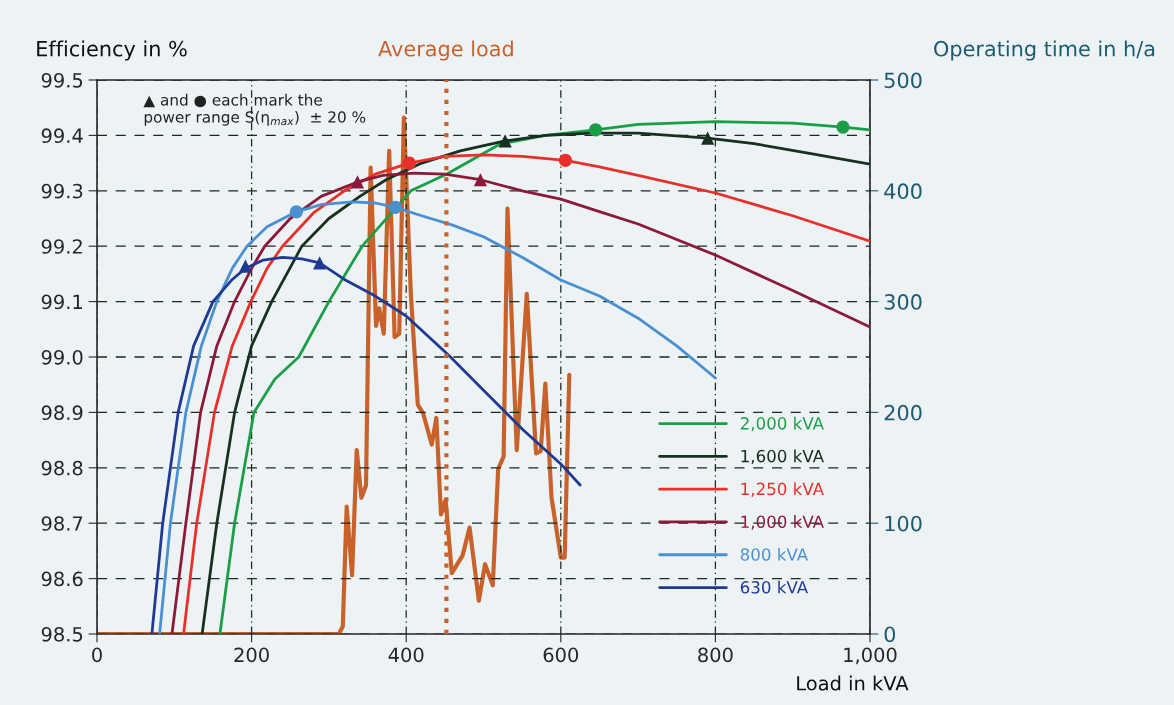 The image size is (1174, 705). Describe the element at coordinates (61, 246) in the screenshot. I see `y-tick-label: 99.2` at that location.